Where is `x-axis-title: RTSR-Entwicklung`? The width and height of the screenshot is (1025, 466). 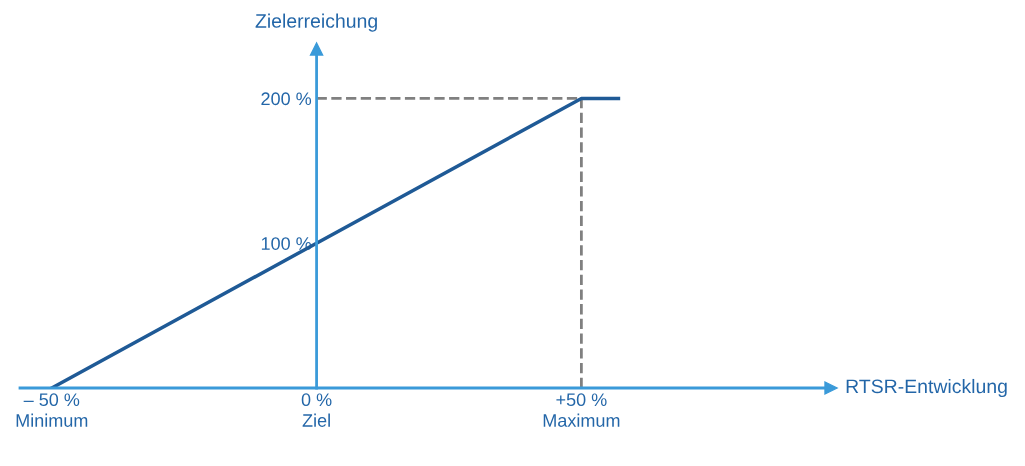
x-axis-title: RTSR-Entwicklung is located at coordinates (926, 388).